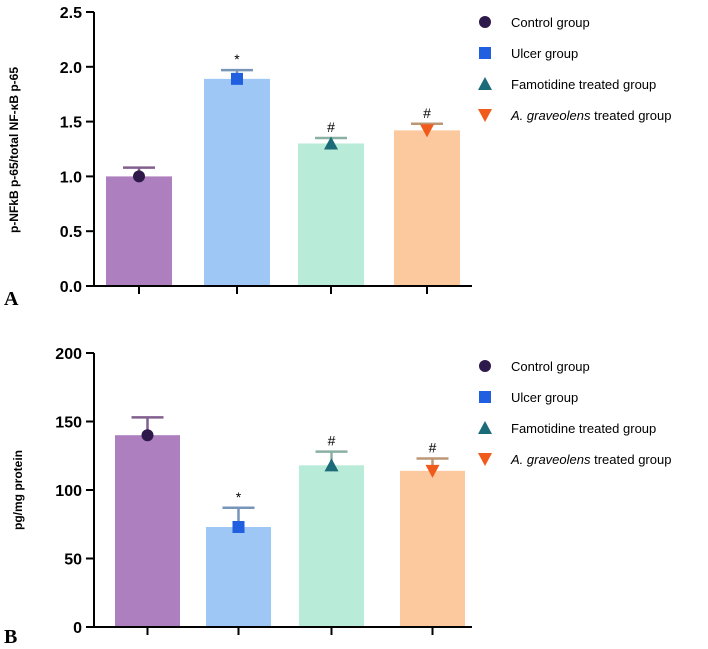 Image resolution: width=708 pixels, height=649 pixels. I want to click on panel-letter: A, so click(11, 299).